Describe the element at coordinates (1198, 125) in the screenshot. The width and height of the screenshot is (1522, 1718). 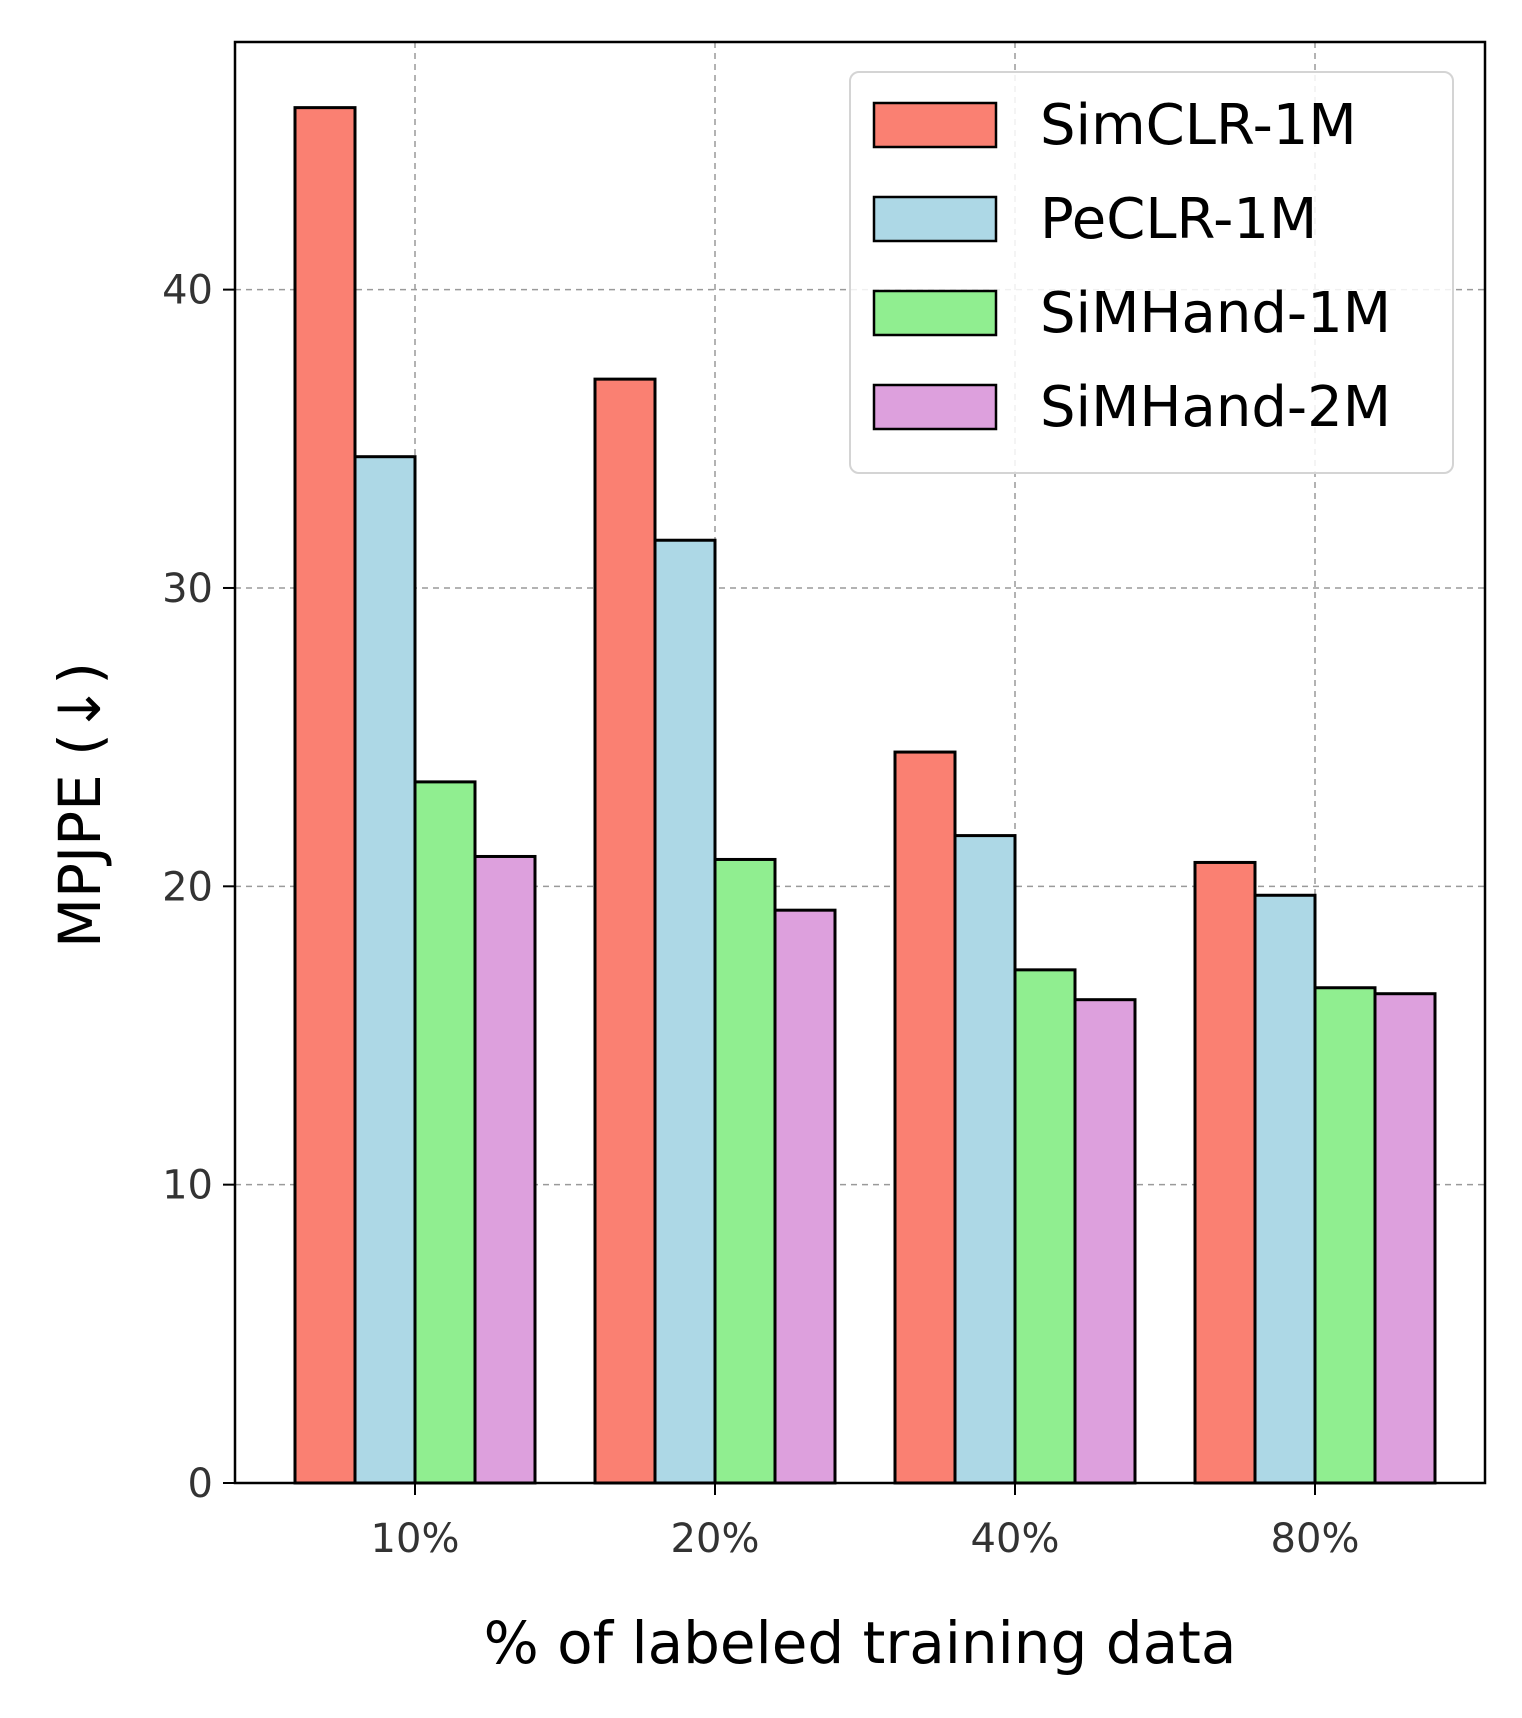
I see `legend-label: SimCLR-1M` at that location.